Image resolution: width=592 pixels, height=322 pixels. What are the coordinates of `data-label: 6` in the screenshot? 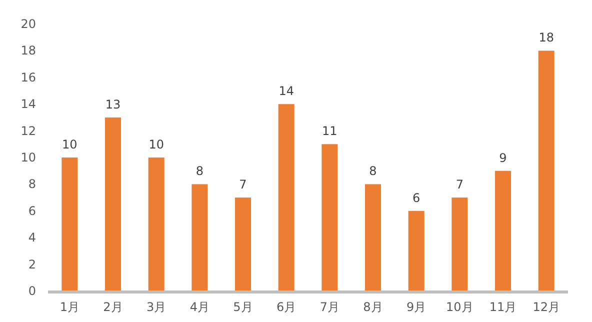 It's located at (416, 197).